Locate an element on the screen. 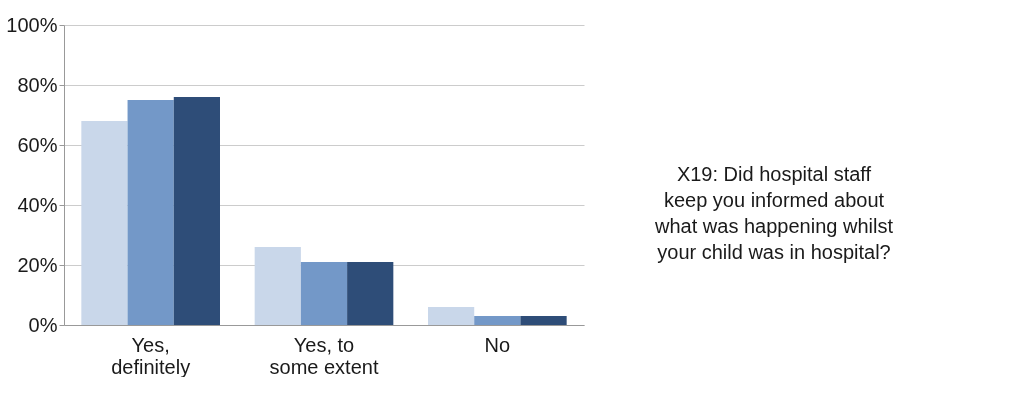 This screenshot has height=419, width=1029. x-tick-label: Yes, definitely is located at coordinates (151, 355).